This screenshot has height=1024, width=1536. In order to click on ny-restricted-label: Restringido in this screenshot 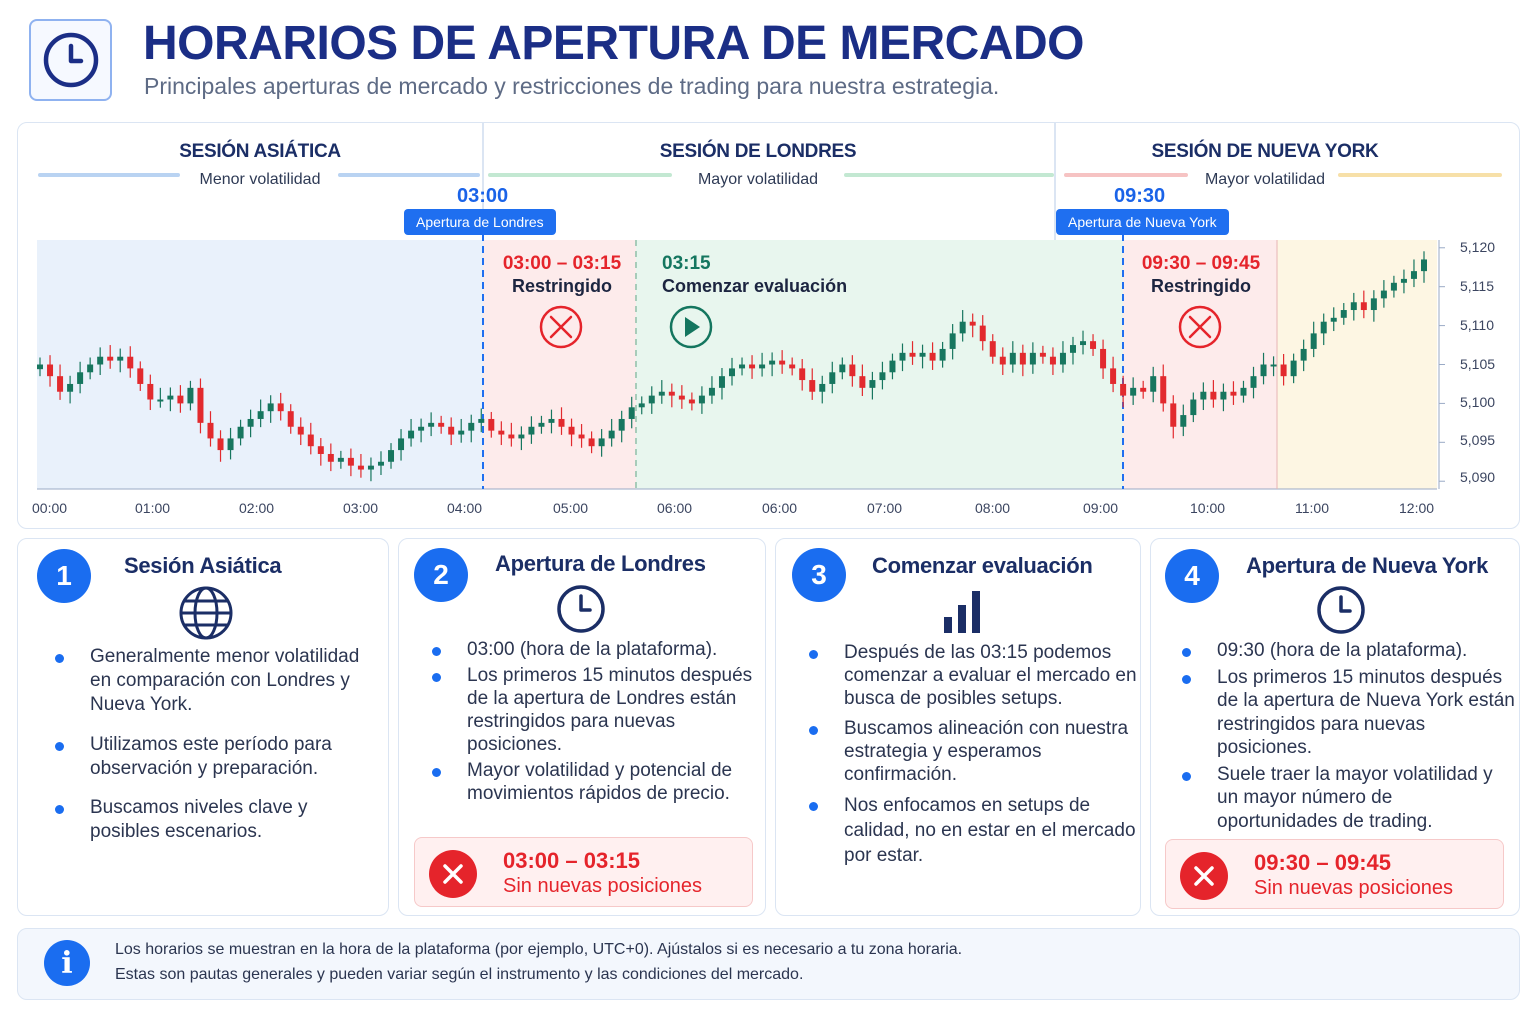, I will do `click(1200, 286)`.